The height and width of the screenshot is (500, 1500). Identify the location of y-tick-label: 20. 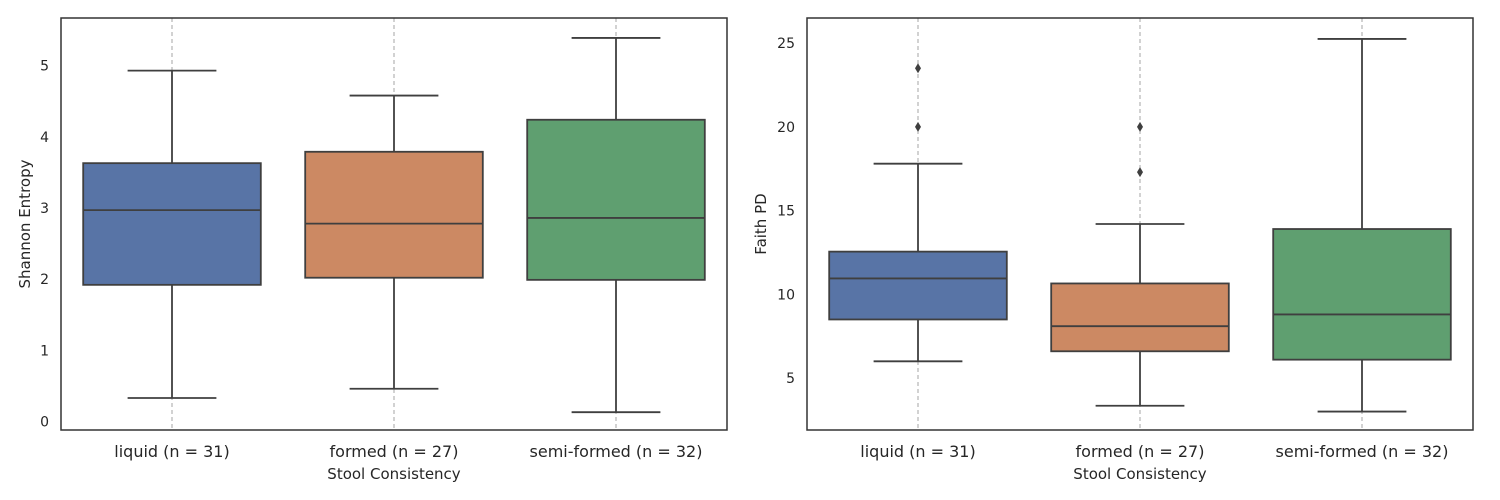
(786, 128).